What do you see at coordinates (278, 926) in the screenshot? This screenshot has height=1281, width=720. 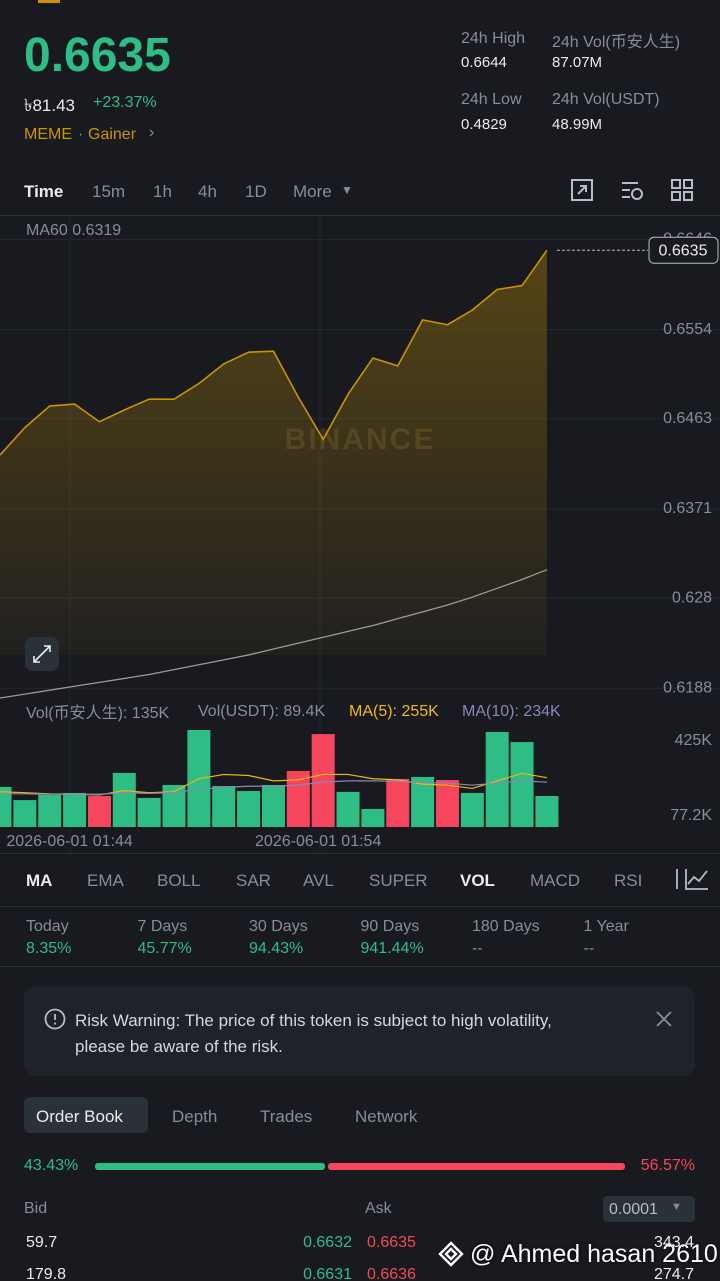 I see `period-label: 30 Days` at bounding box center [278, 926].